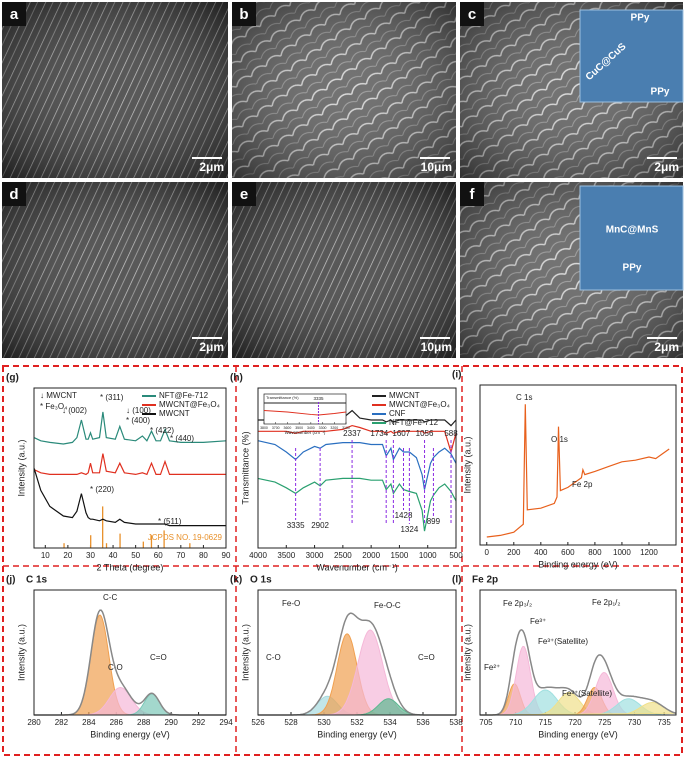 The image size is (685, 758). I want to click on annotation: ↓ (002), so click(74, 410).